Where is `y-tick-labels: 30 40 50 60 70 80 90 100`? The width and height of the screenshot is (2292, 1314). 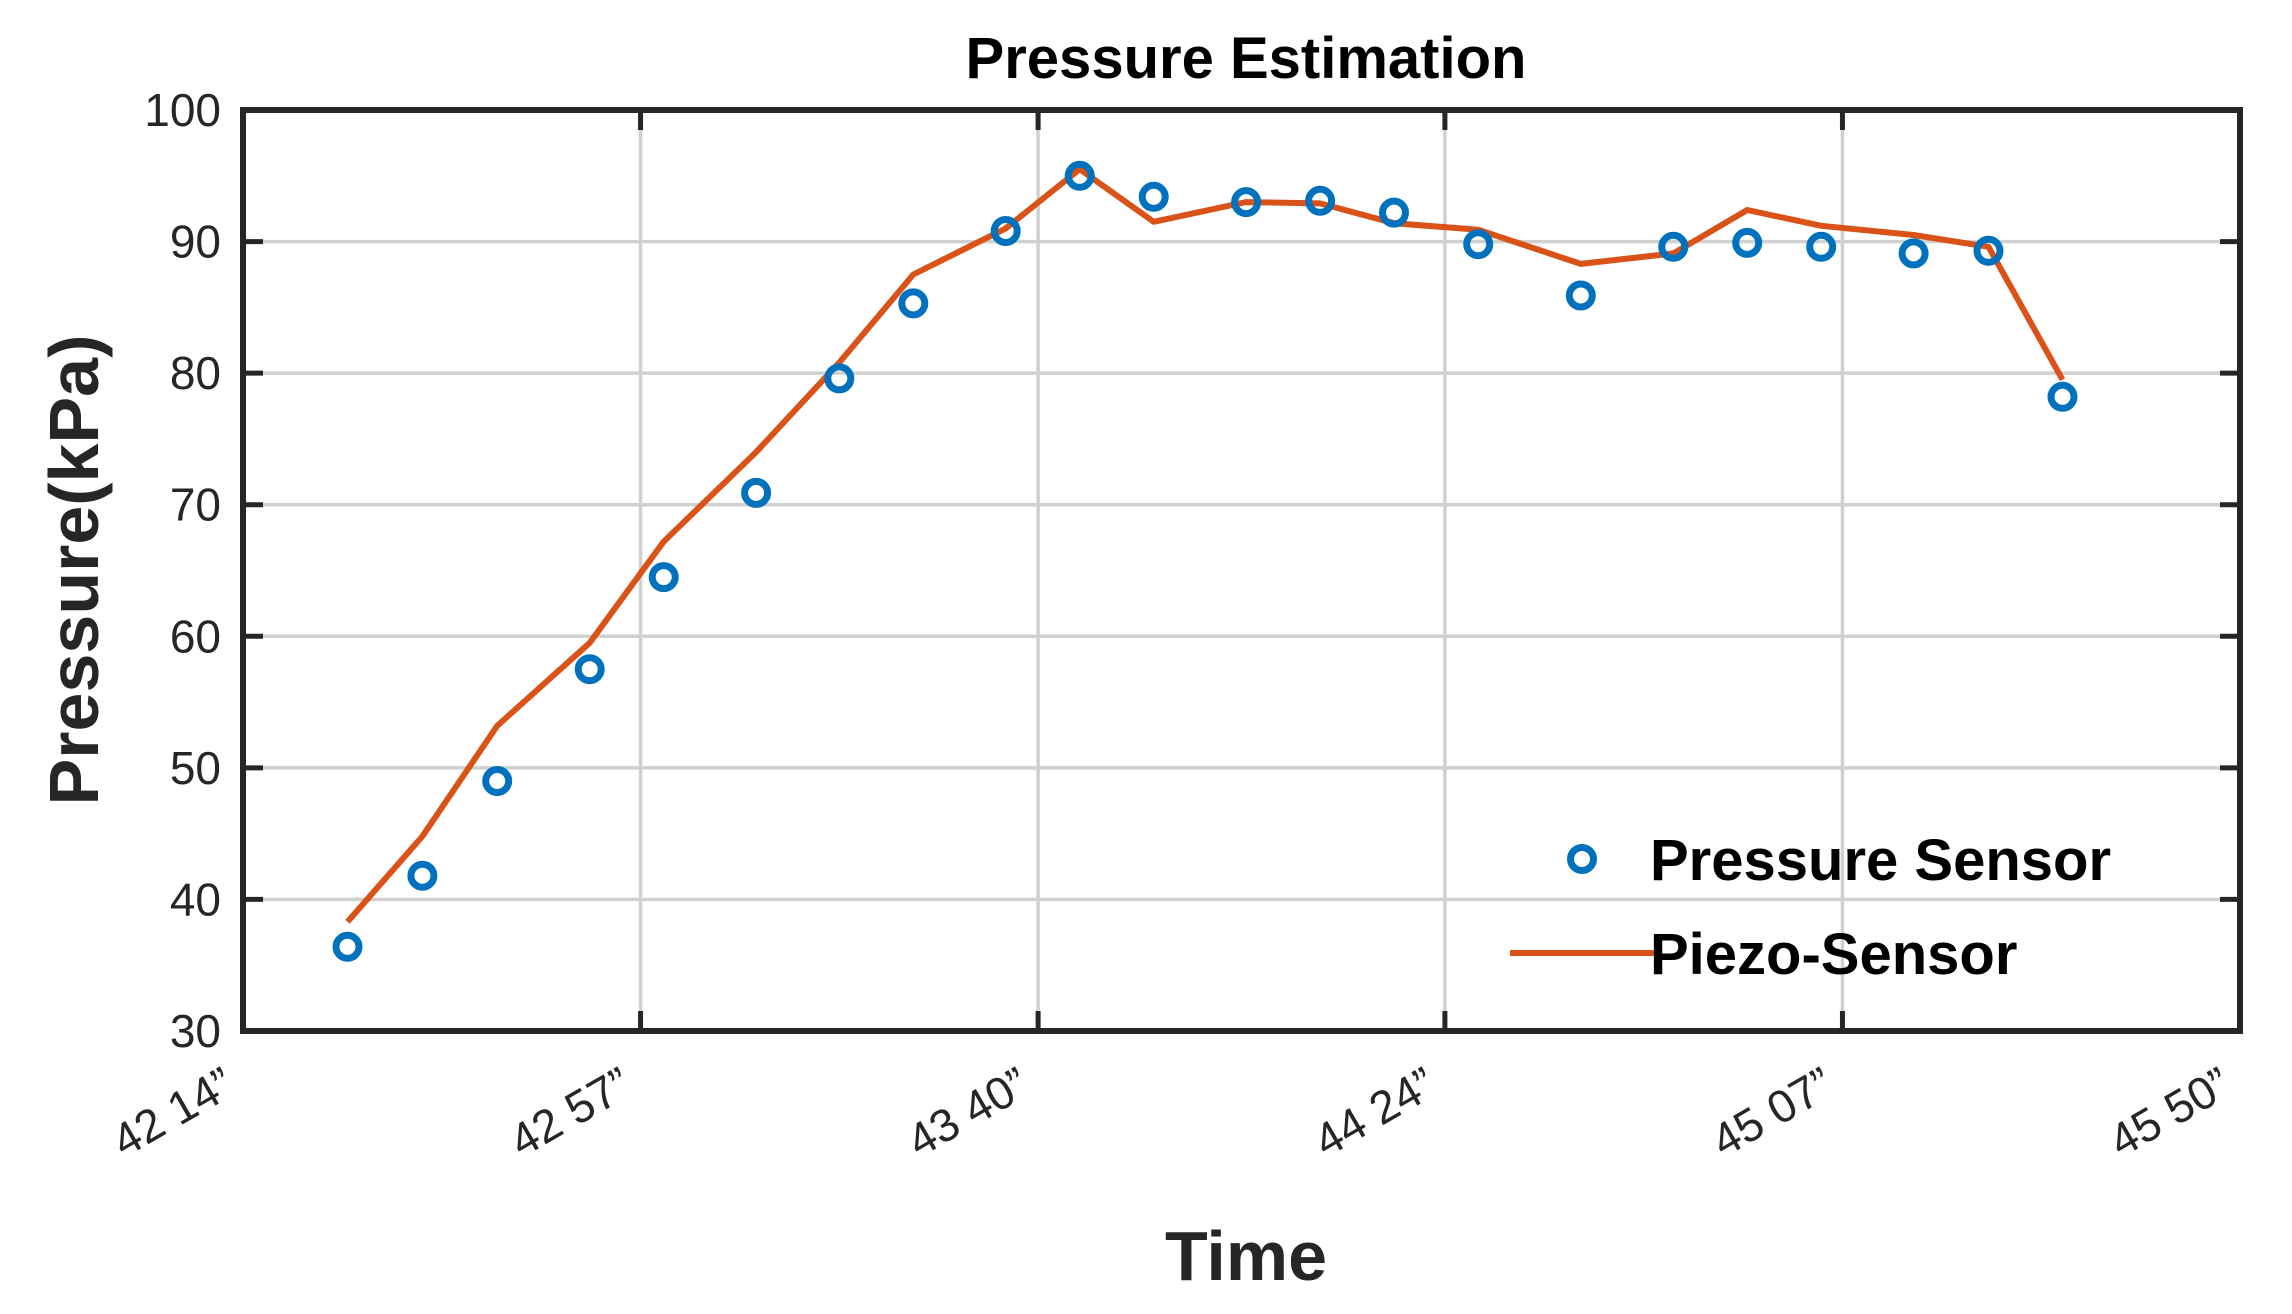 y-tick-labels: 30 40 50 60 70 80 90 100 is located at coordinates (182, 570).